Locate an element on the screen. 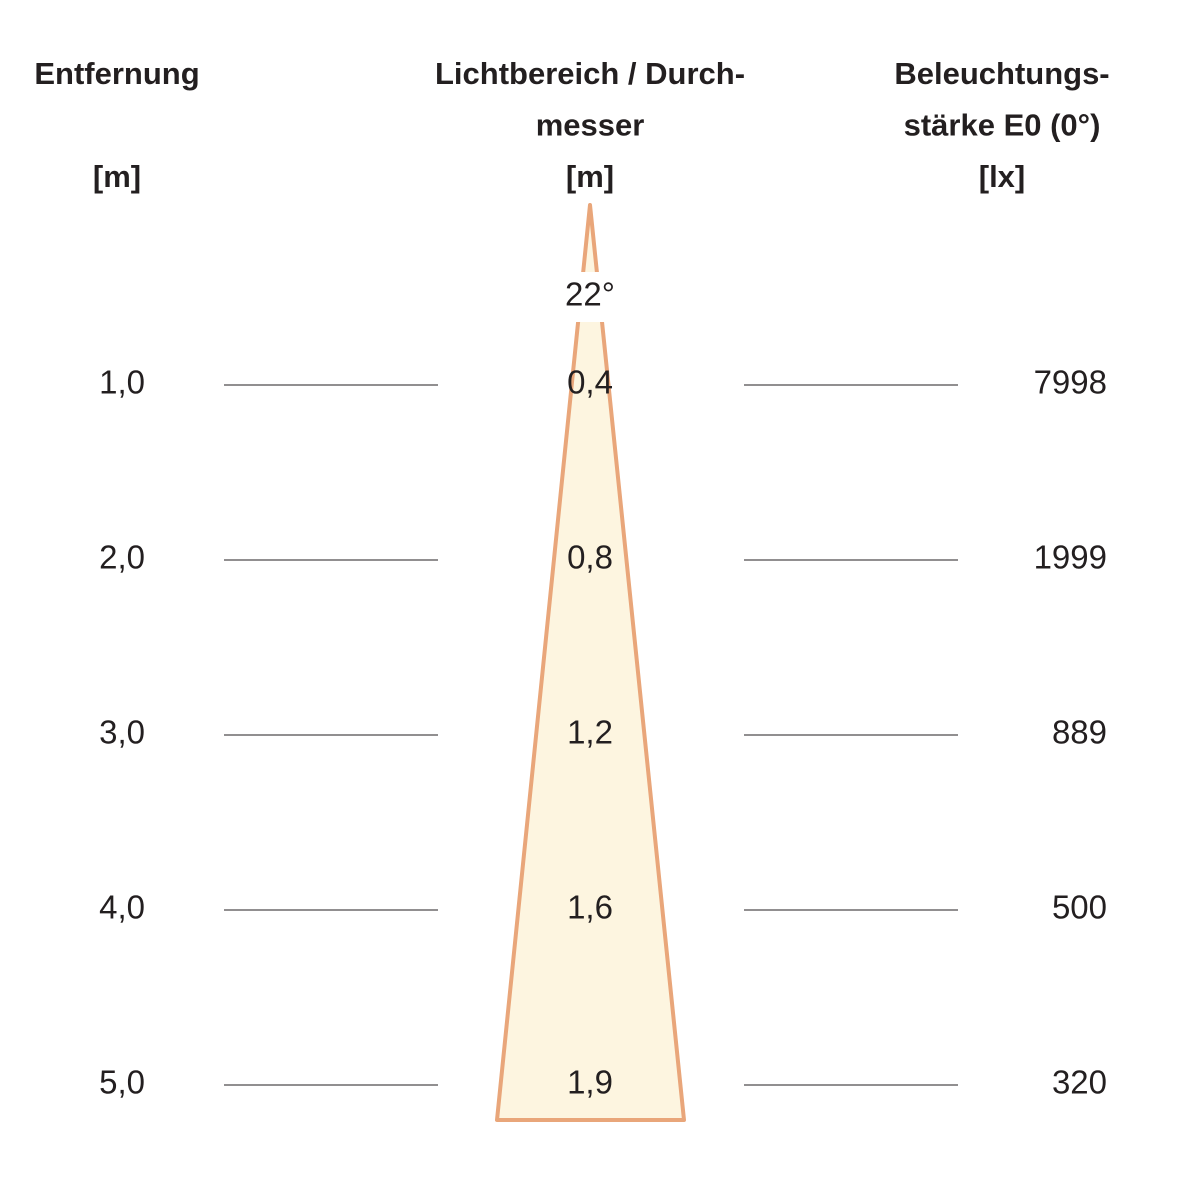  distance: 5,0 is located at coordinates (122, 1082).